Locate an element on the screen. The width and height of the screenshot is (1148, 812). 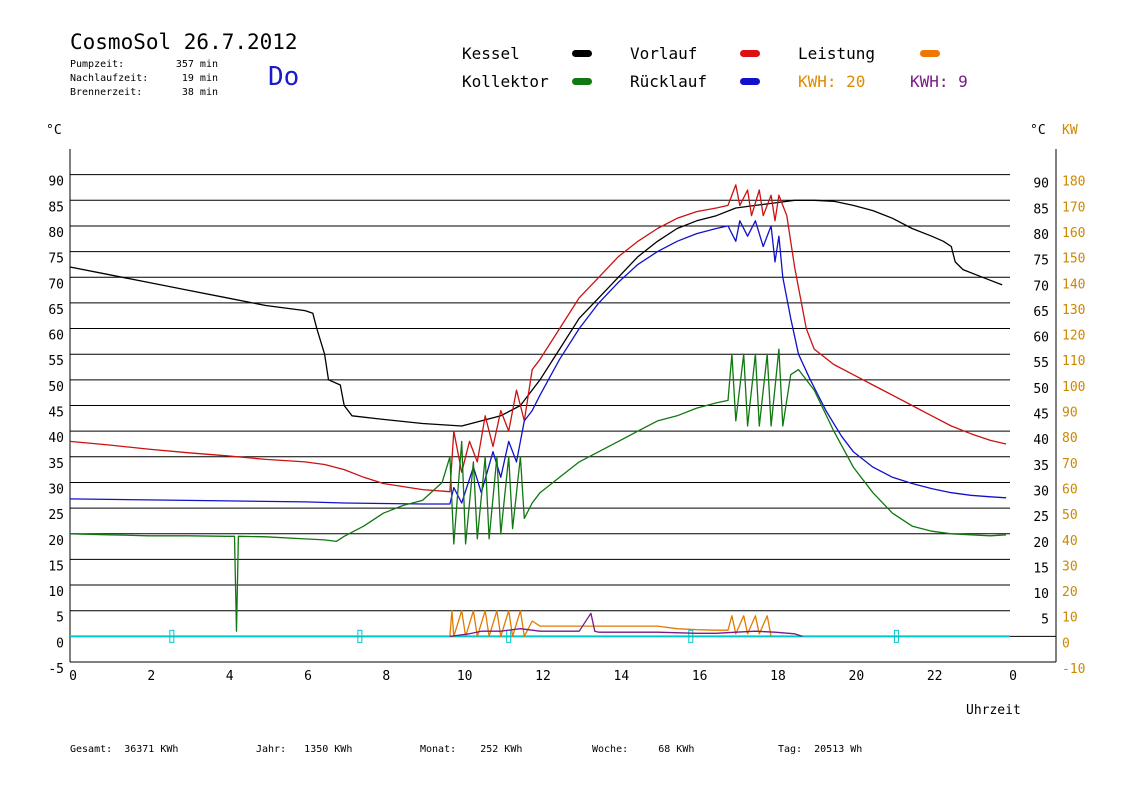
y-tick-left: 20 is located at coordinates (56, 541).